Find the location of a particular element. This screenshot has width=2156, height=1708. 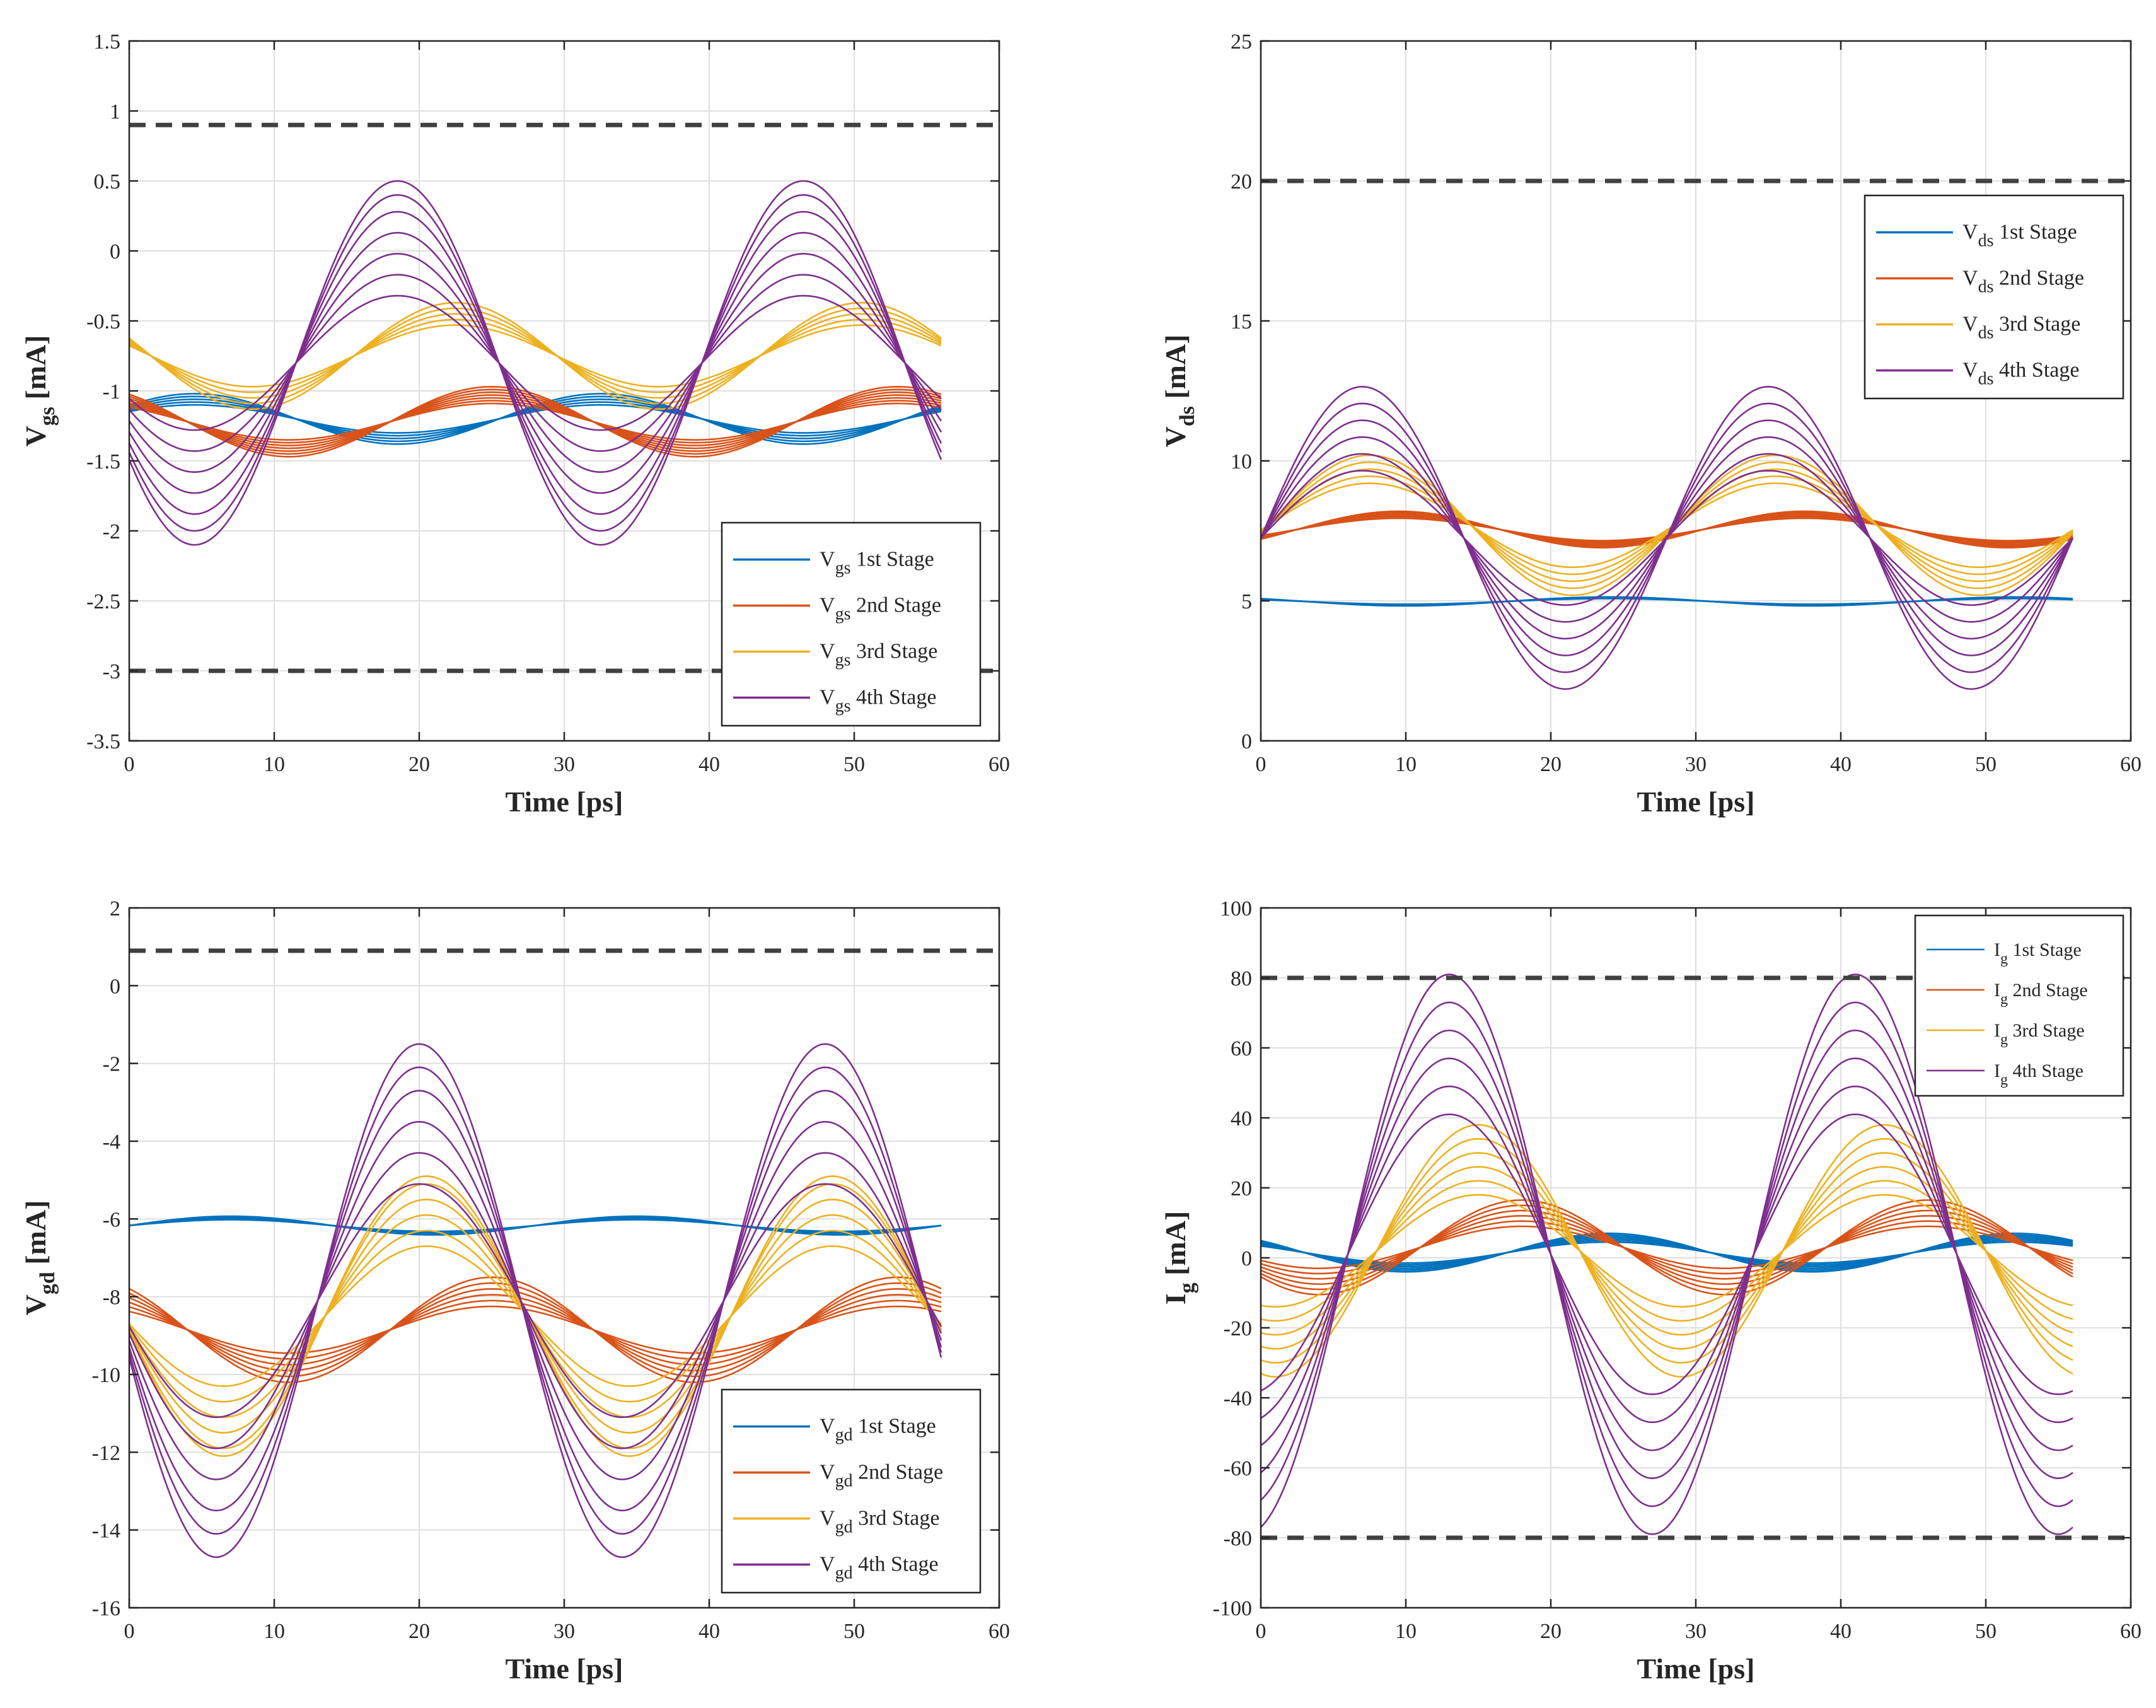

vds-x-tick-label: 30 is located at coordinates (1696, 764).